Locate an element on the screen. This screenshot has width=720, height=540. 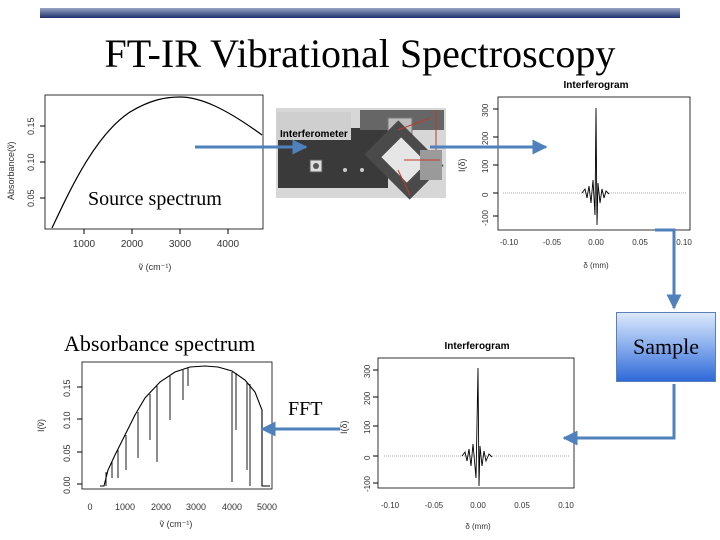
interferogram-bottom-xtick: 0.05 is located at coordinates (522, 505).